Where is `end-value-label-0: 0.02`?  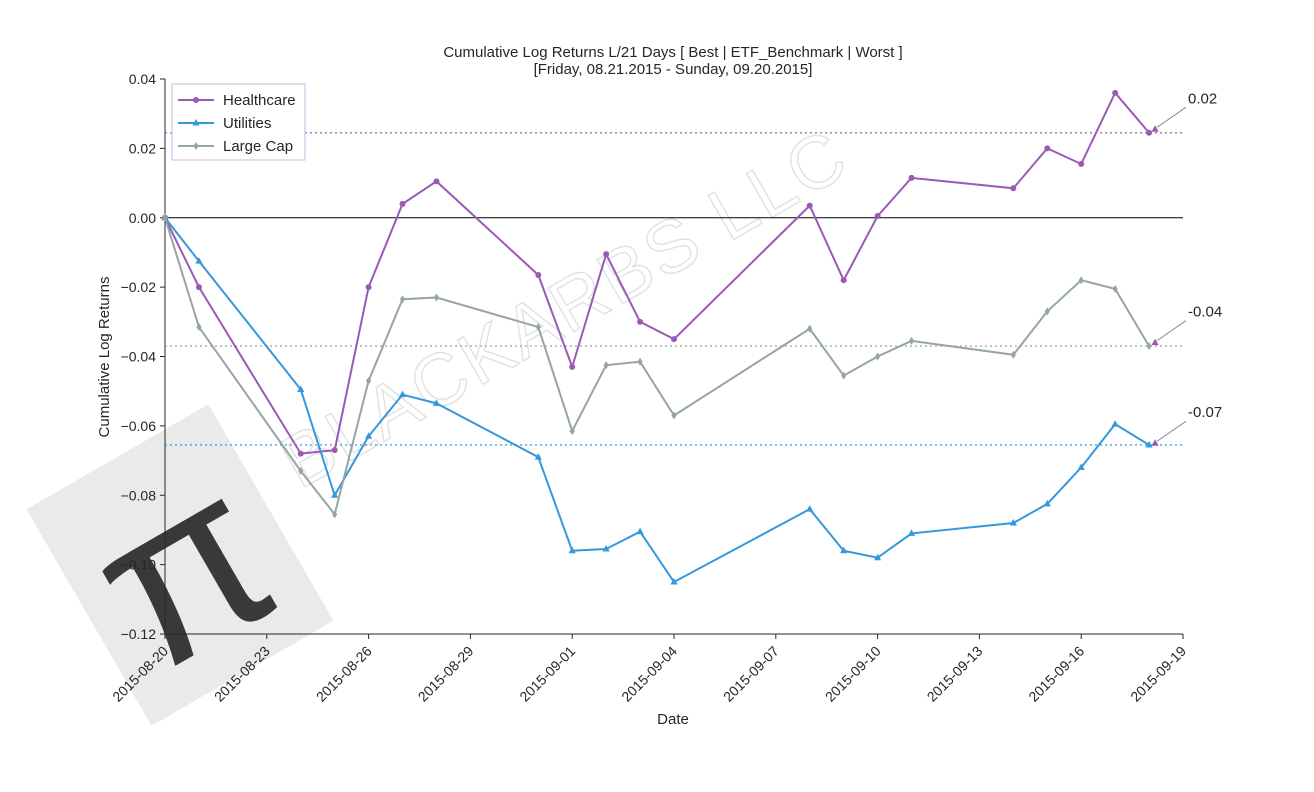 end-value-label-0: 0.02 is located at coordinates (1202, 98).